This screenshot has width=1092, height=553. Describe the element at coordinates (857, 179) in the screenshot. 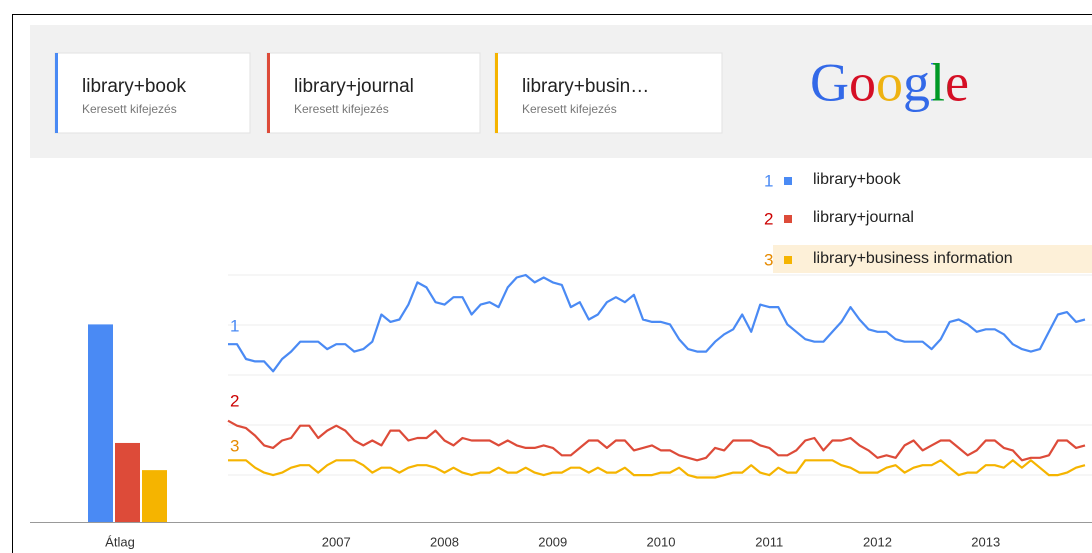

I see `legend-label: library+book` at that location.